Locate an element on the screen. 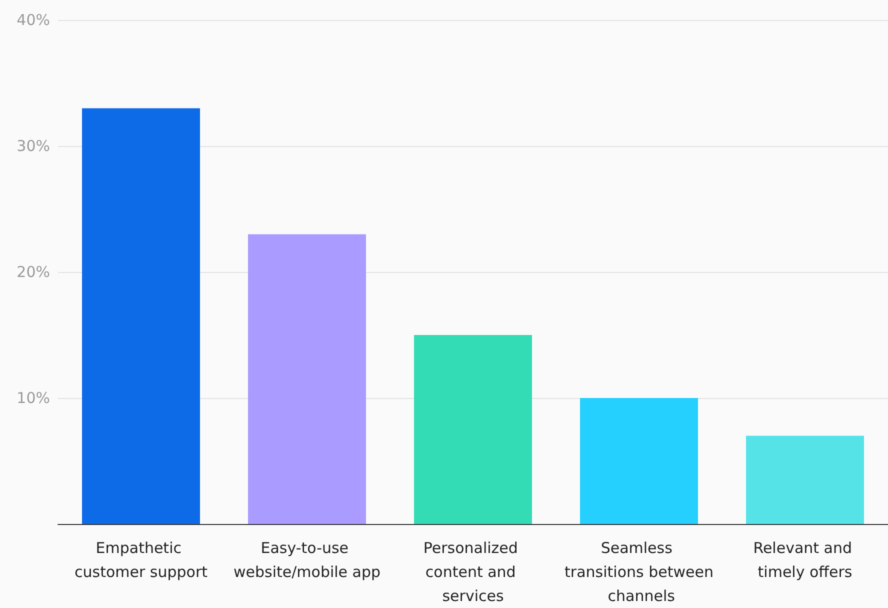 The width and height of the screenshot is (888, 608). x-tick-label: Empathetic customer support is located at coordinates (141, 560).